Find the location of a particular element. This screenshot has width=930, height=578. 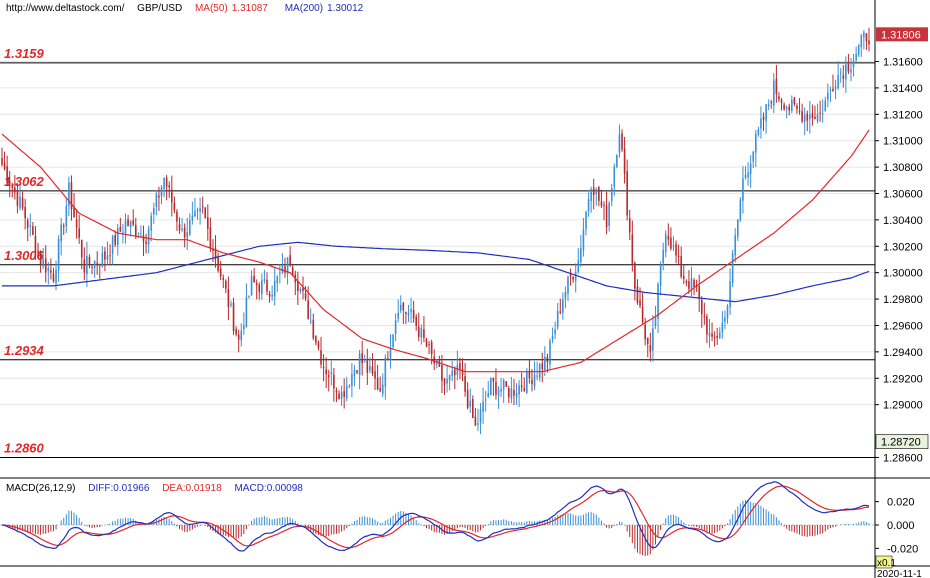

price-tick-label: 1.29000 is located at coordinates (903, 406).